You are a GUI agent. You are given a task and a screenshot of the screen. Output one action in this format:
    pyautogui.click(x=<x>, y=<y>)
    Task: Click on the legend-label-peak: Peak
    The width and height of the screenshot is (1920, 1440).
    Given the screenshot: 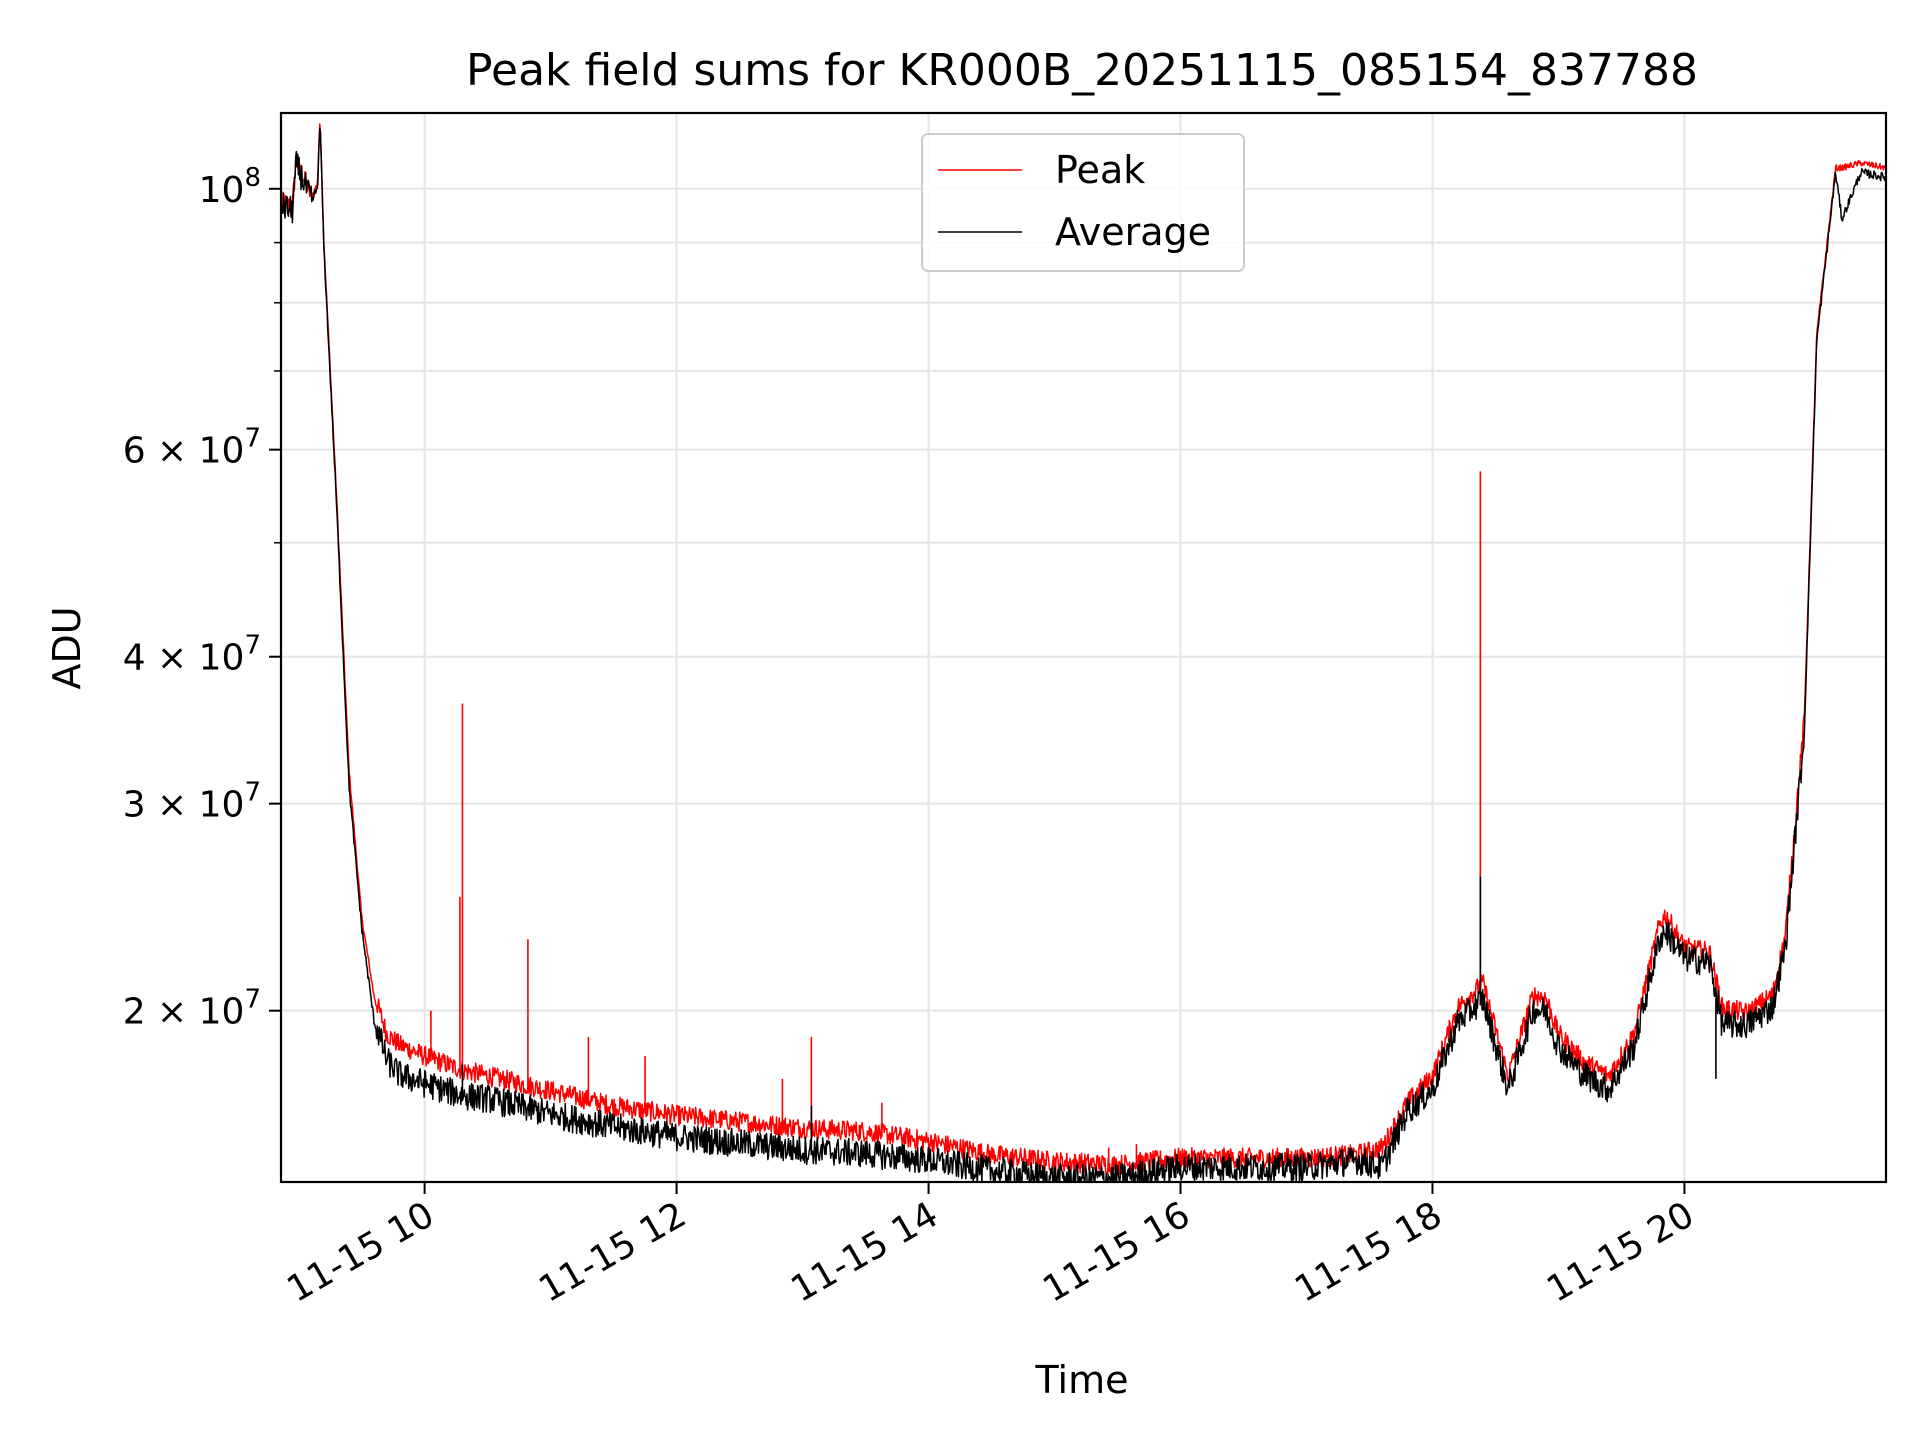 What is the action you would take?
    pyautogui.click(x=1100, y=170)
    